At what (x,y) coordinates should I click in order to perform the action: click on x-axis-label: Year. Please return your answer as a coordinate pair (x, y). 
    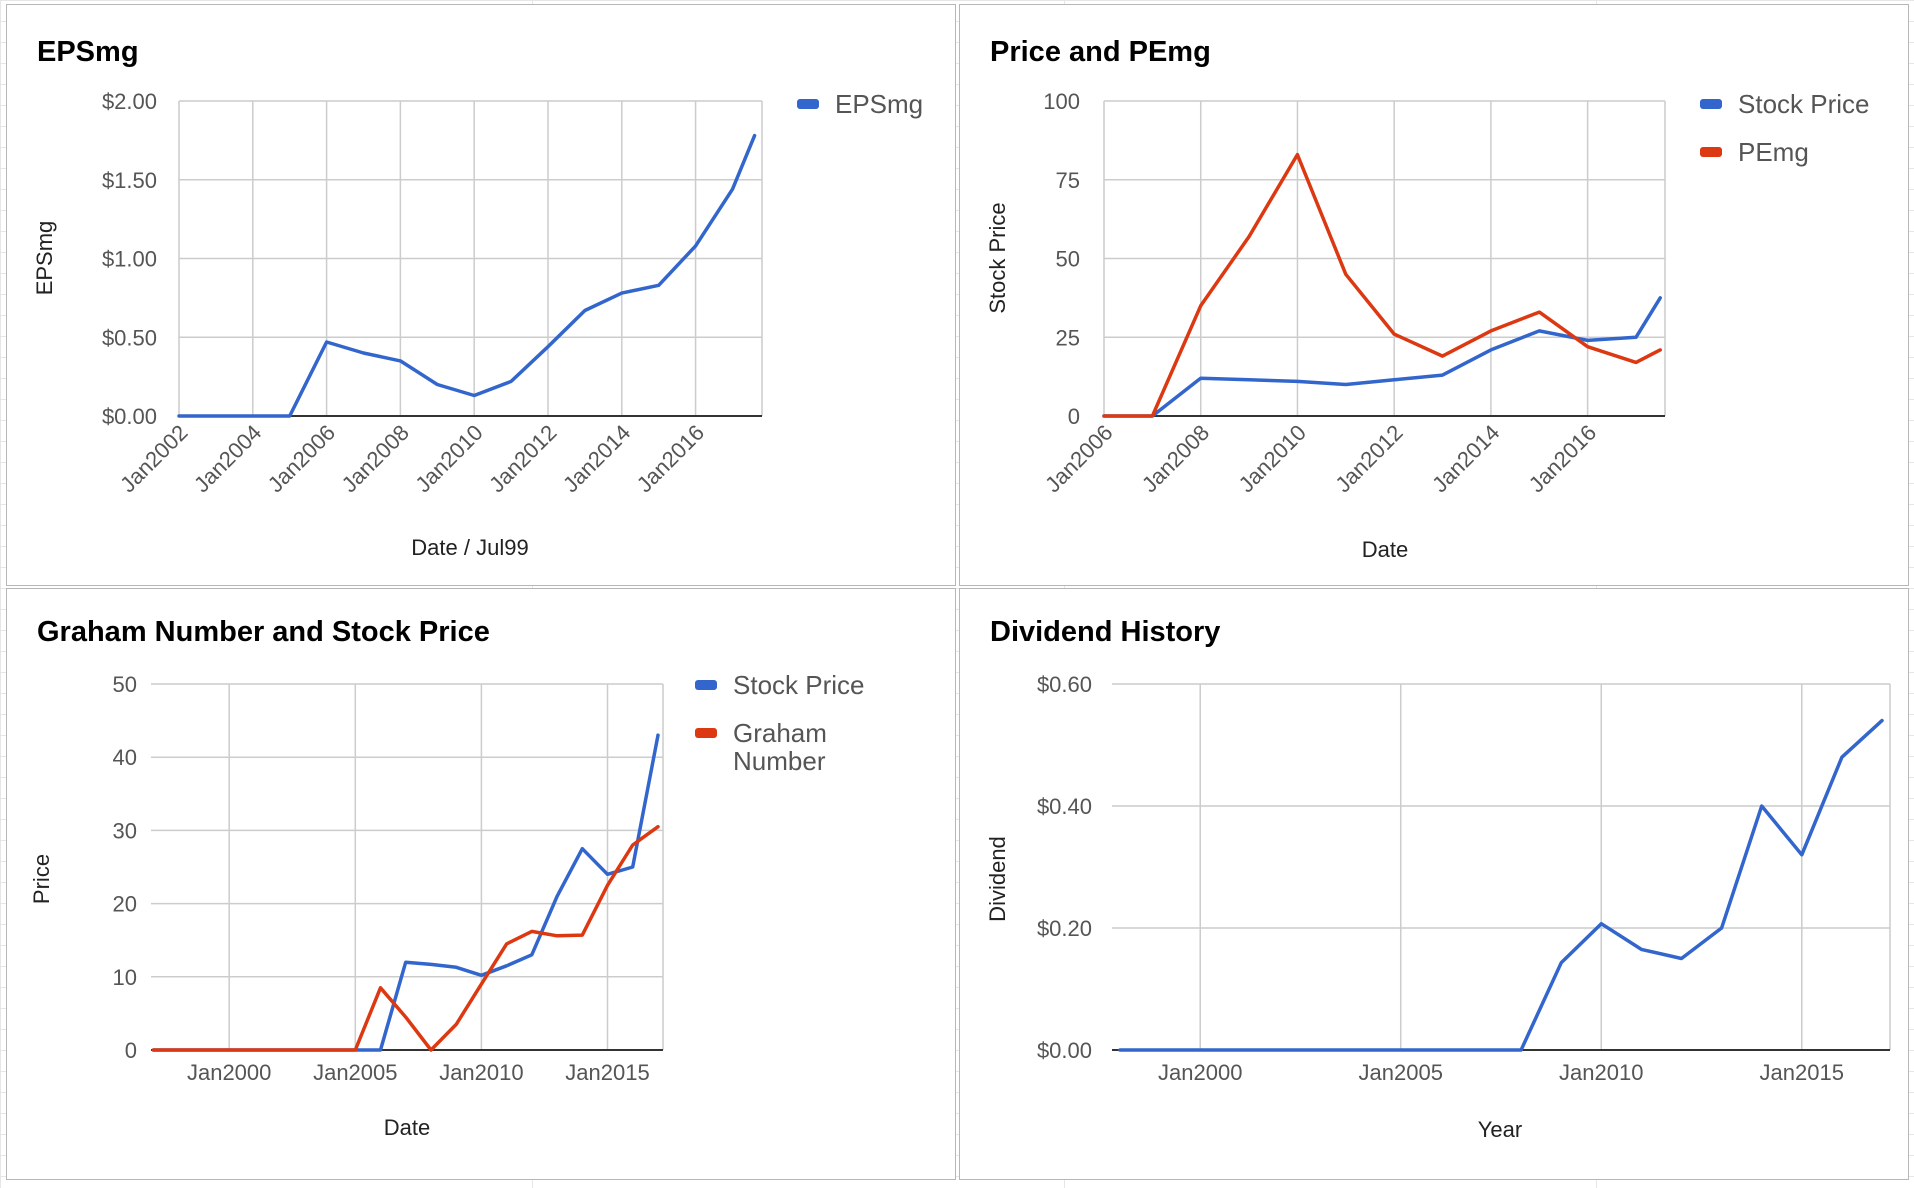
    Looking at the image, I should click on (1500, 1129).